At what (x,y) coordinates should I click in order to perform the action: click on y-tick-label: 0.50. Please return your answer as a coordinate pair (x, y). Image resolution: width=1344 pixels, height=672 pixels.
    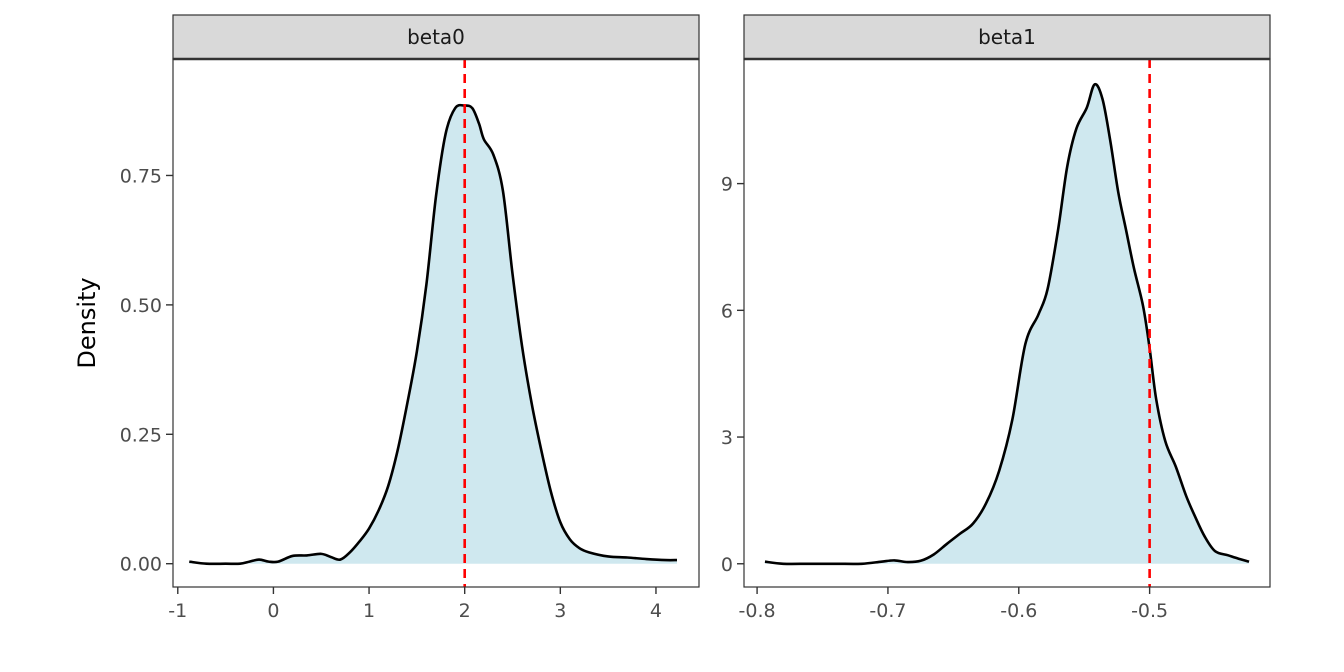
    Looking at the image, I should click on (141, 306).